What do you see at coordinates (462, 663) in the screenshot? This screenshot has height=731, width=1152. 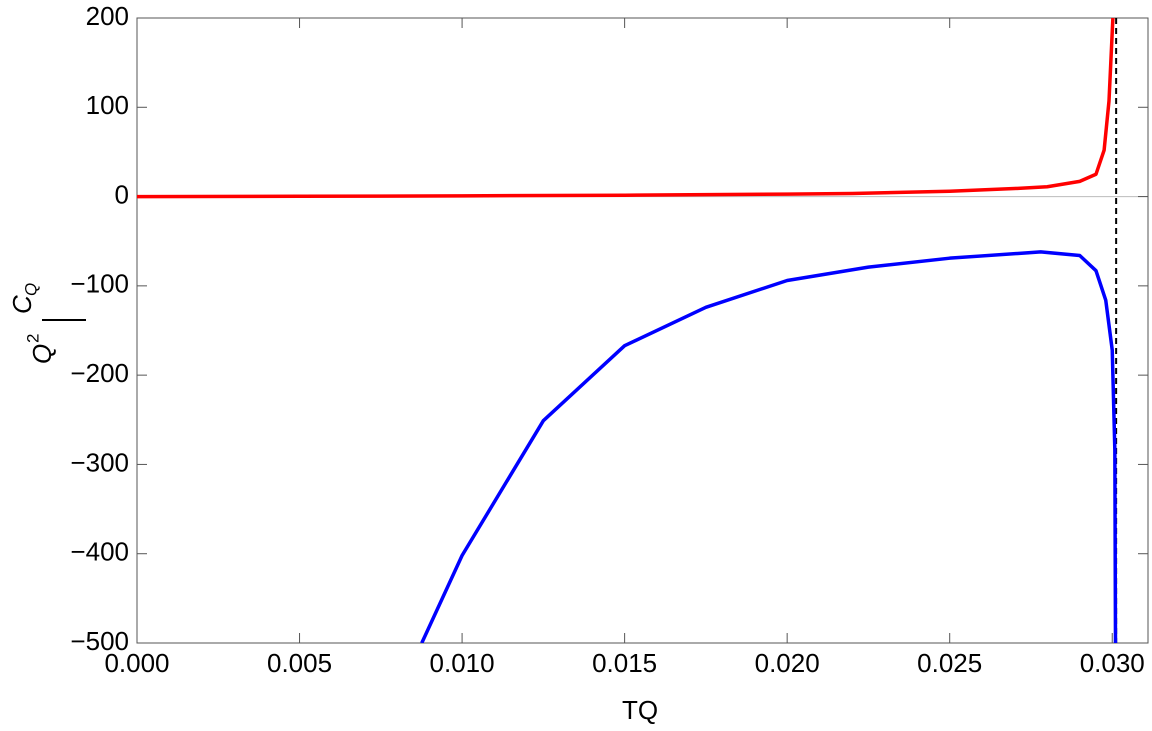 I see `x-tick-label: 0.010` at bounding box center [462, 663].